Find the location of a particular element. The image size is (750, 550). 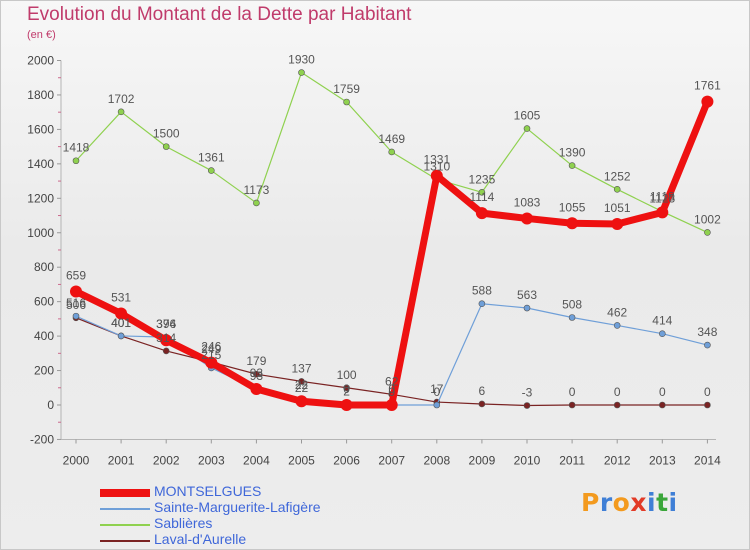

logo-letter: i is located at coordinates (673, 502).